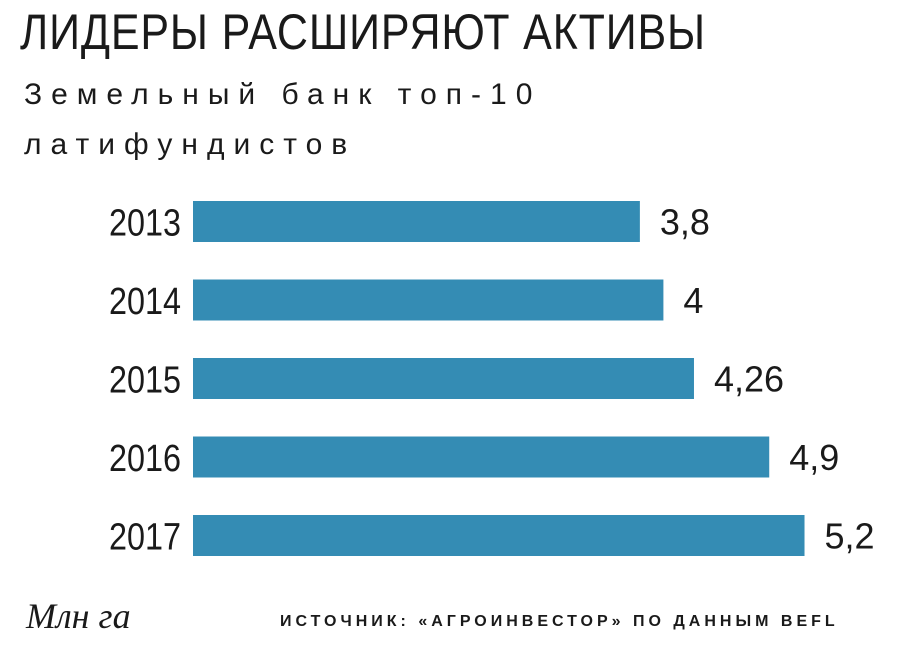  Describe the element at coordinates (78, 616) in the screenshot. I see `unit-label: Млн га` at that location.